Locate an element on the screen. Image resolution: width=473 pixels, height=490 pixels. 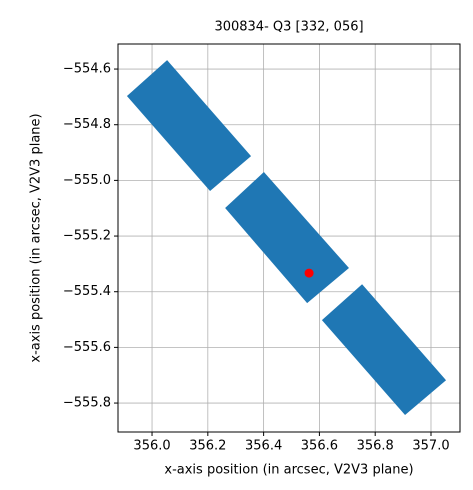
y-tick-label: −555.0 is located at coordinates (87, 180).